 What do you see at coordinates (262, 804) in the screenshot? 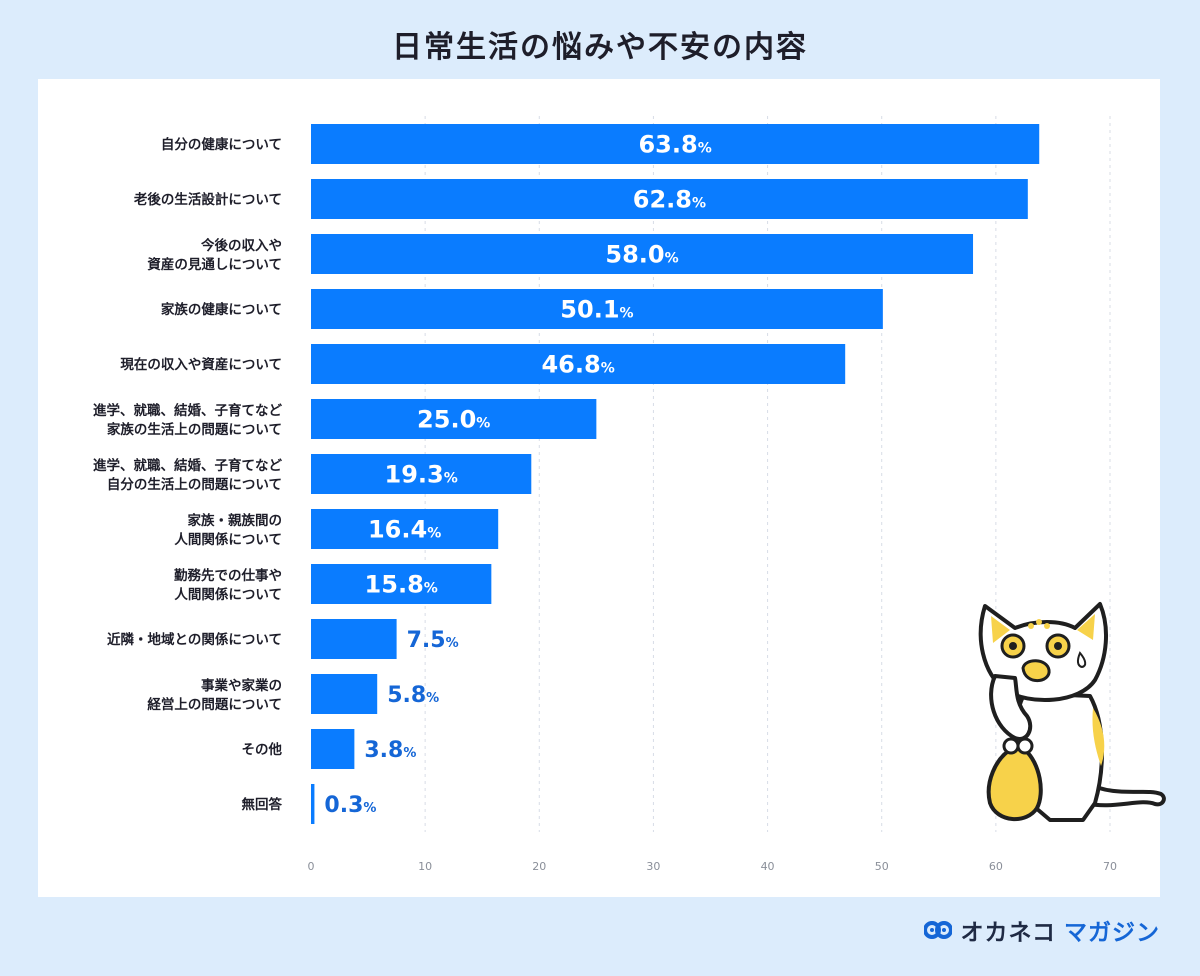
I see `category-label-12: 無回答` at bounding box center [262, 804].